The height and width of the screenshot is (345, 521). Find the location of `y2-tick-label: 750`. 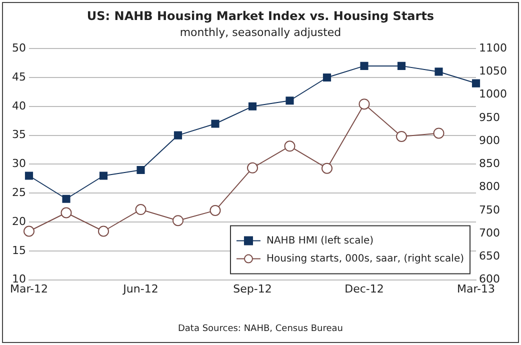

y2-tick-label: 750 is located at coordinates (489, 209).